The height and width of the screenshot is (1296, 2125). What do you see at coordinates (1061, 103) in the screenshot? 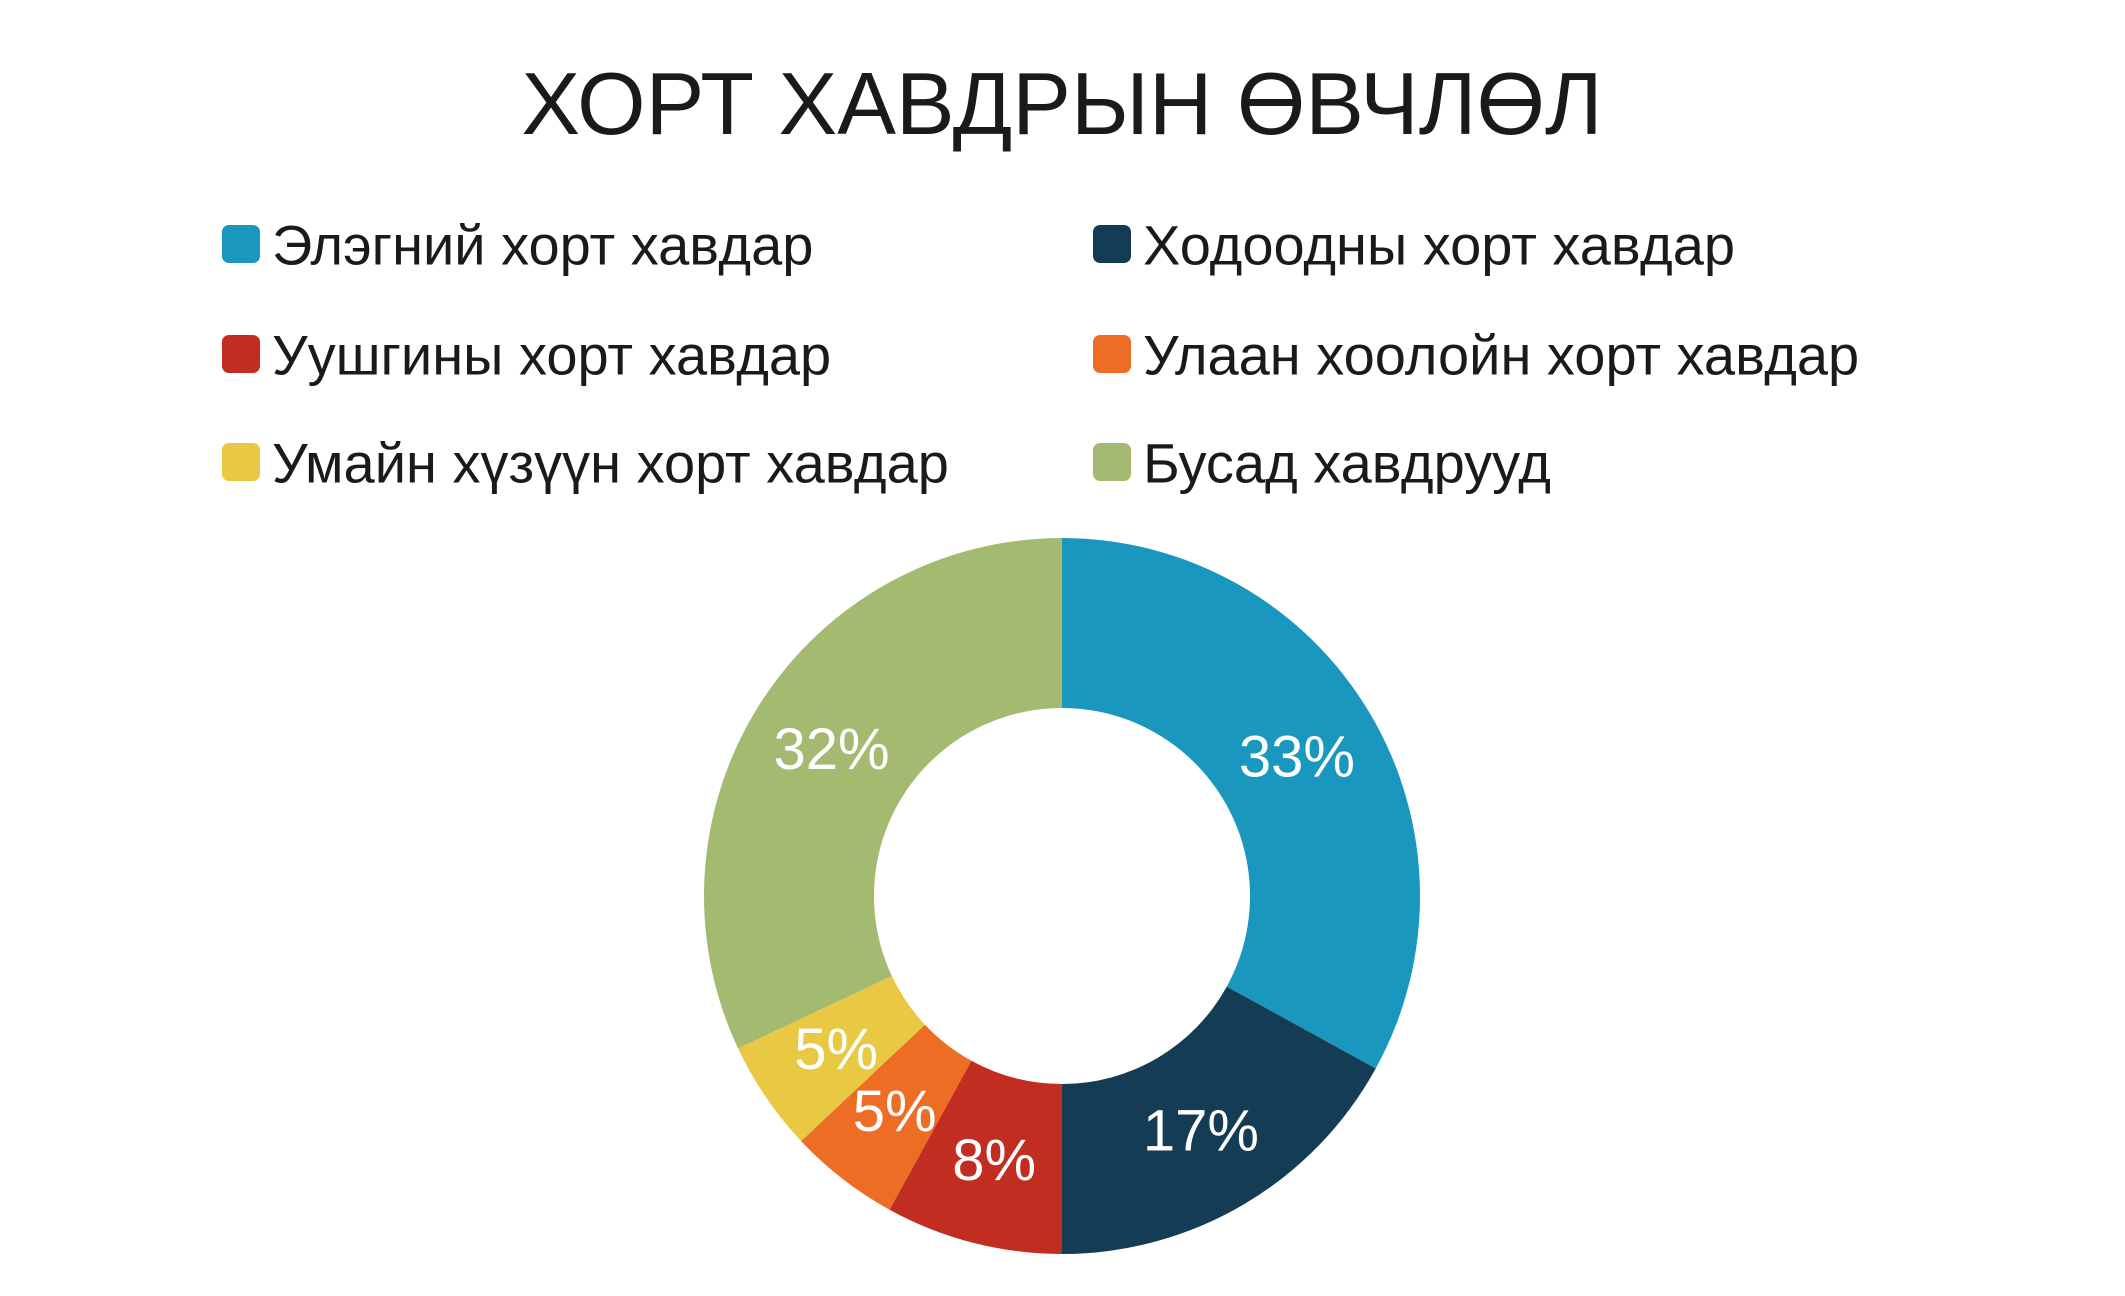
I see `chart-title: ХОРТ ХАВДРЫН ӨВЧЛӨЛ` at bounding box center [1061, 103].